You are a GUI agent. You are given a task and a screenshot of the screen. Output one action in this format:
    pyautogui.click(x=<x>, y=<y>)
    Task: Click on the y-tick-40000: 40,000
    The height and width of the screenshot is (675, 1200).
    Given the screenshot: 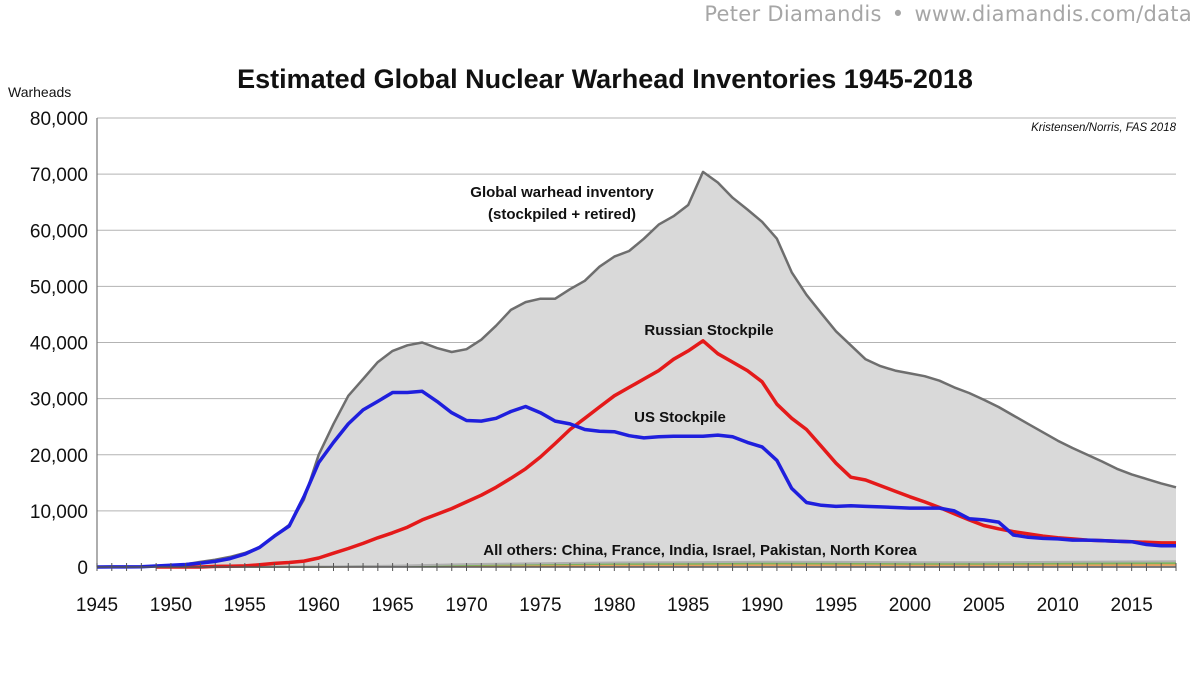 What is the action you would take?
    pyautogui.click(x=59, y=344)
    